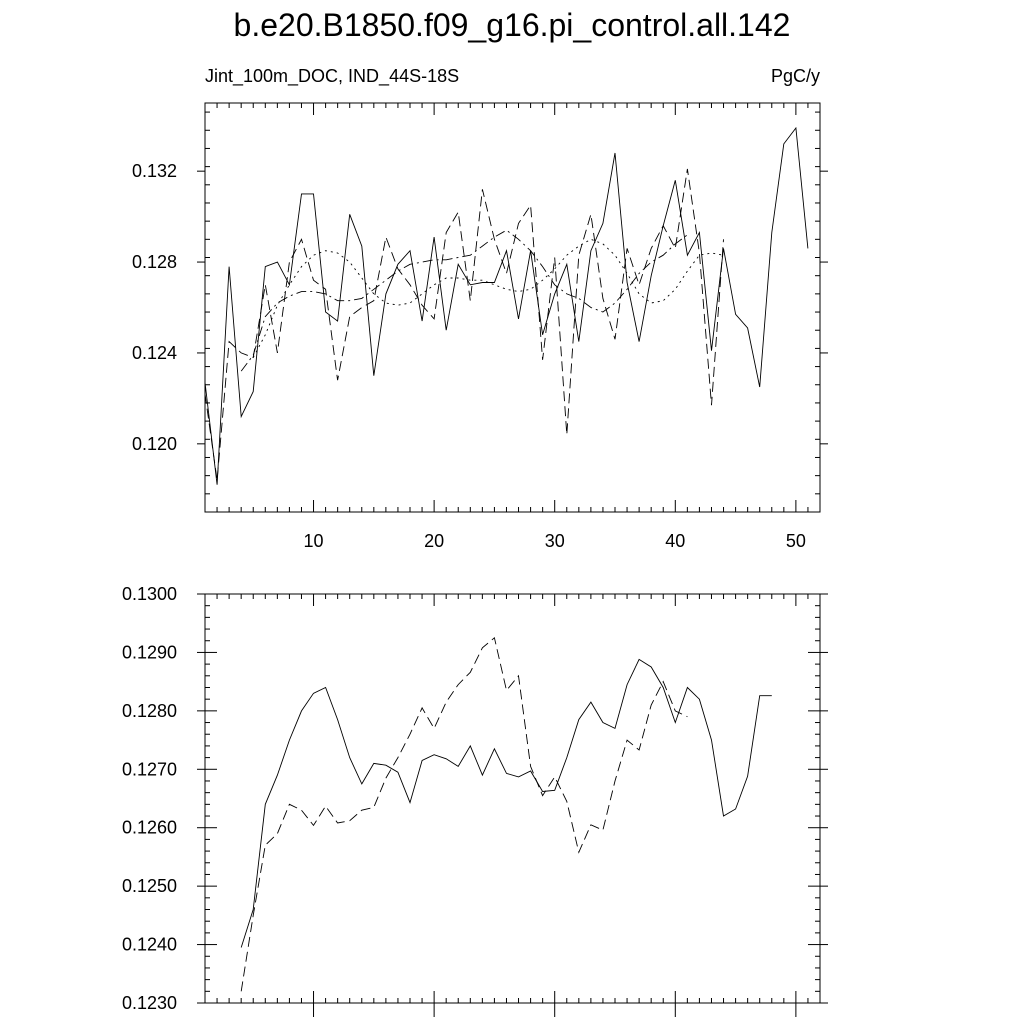 Image resolution: width=1024 pixels, height=1024 pixels. I want to click on x-tick-label: 10, so click(314, 541).